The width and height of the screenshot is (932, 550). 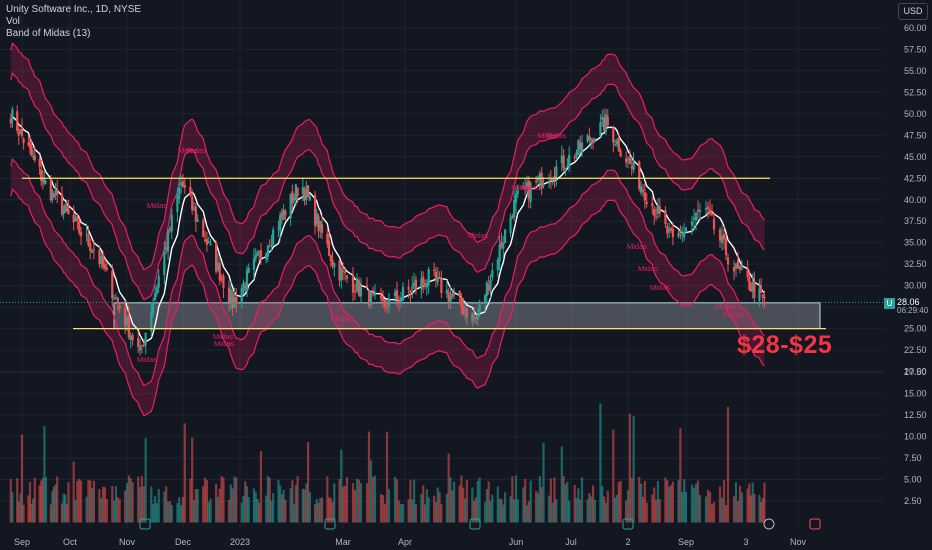 What do you see at coordinates (913, 11) in the screenshot?
I see `currency-selector: USD` at bounding box center [913, 11].